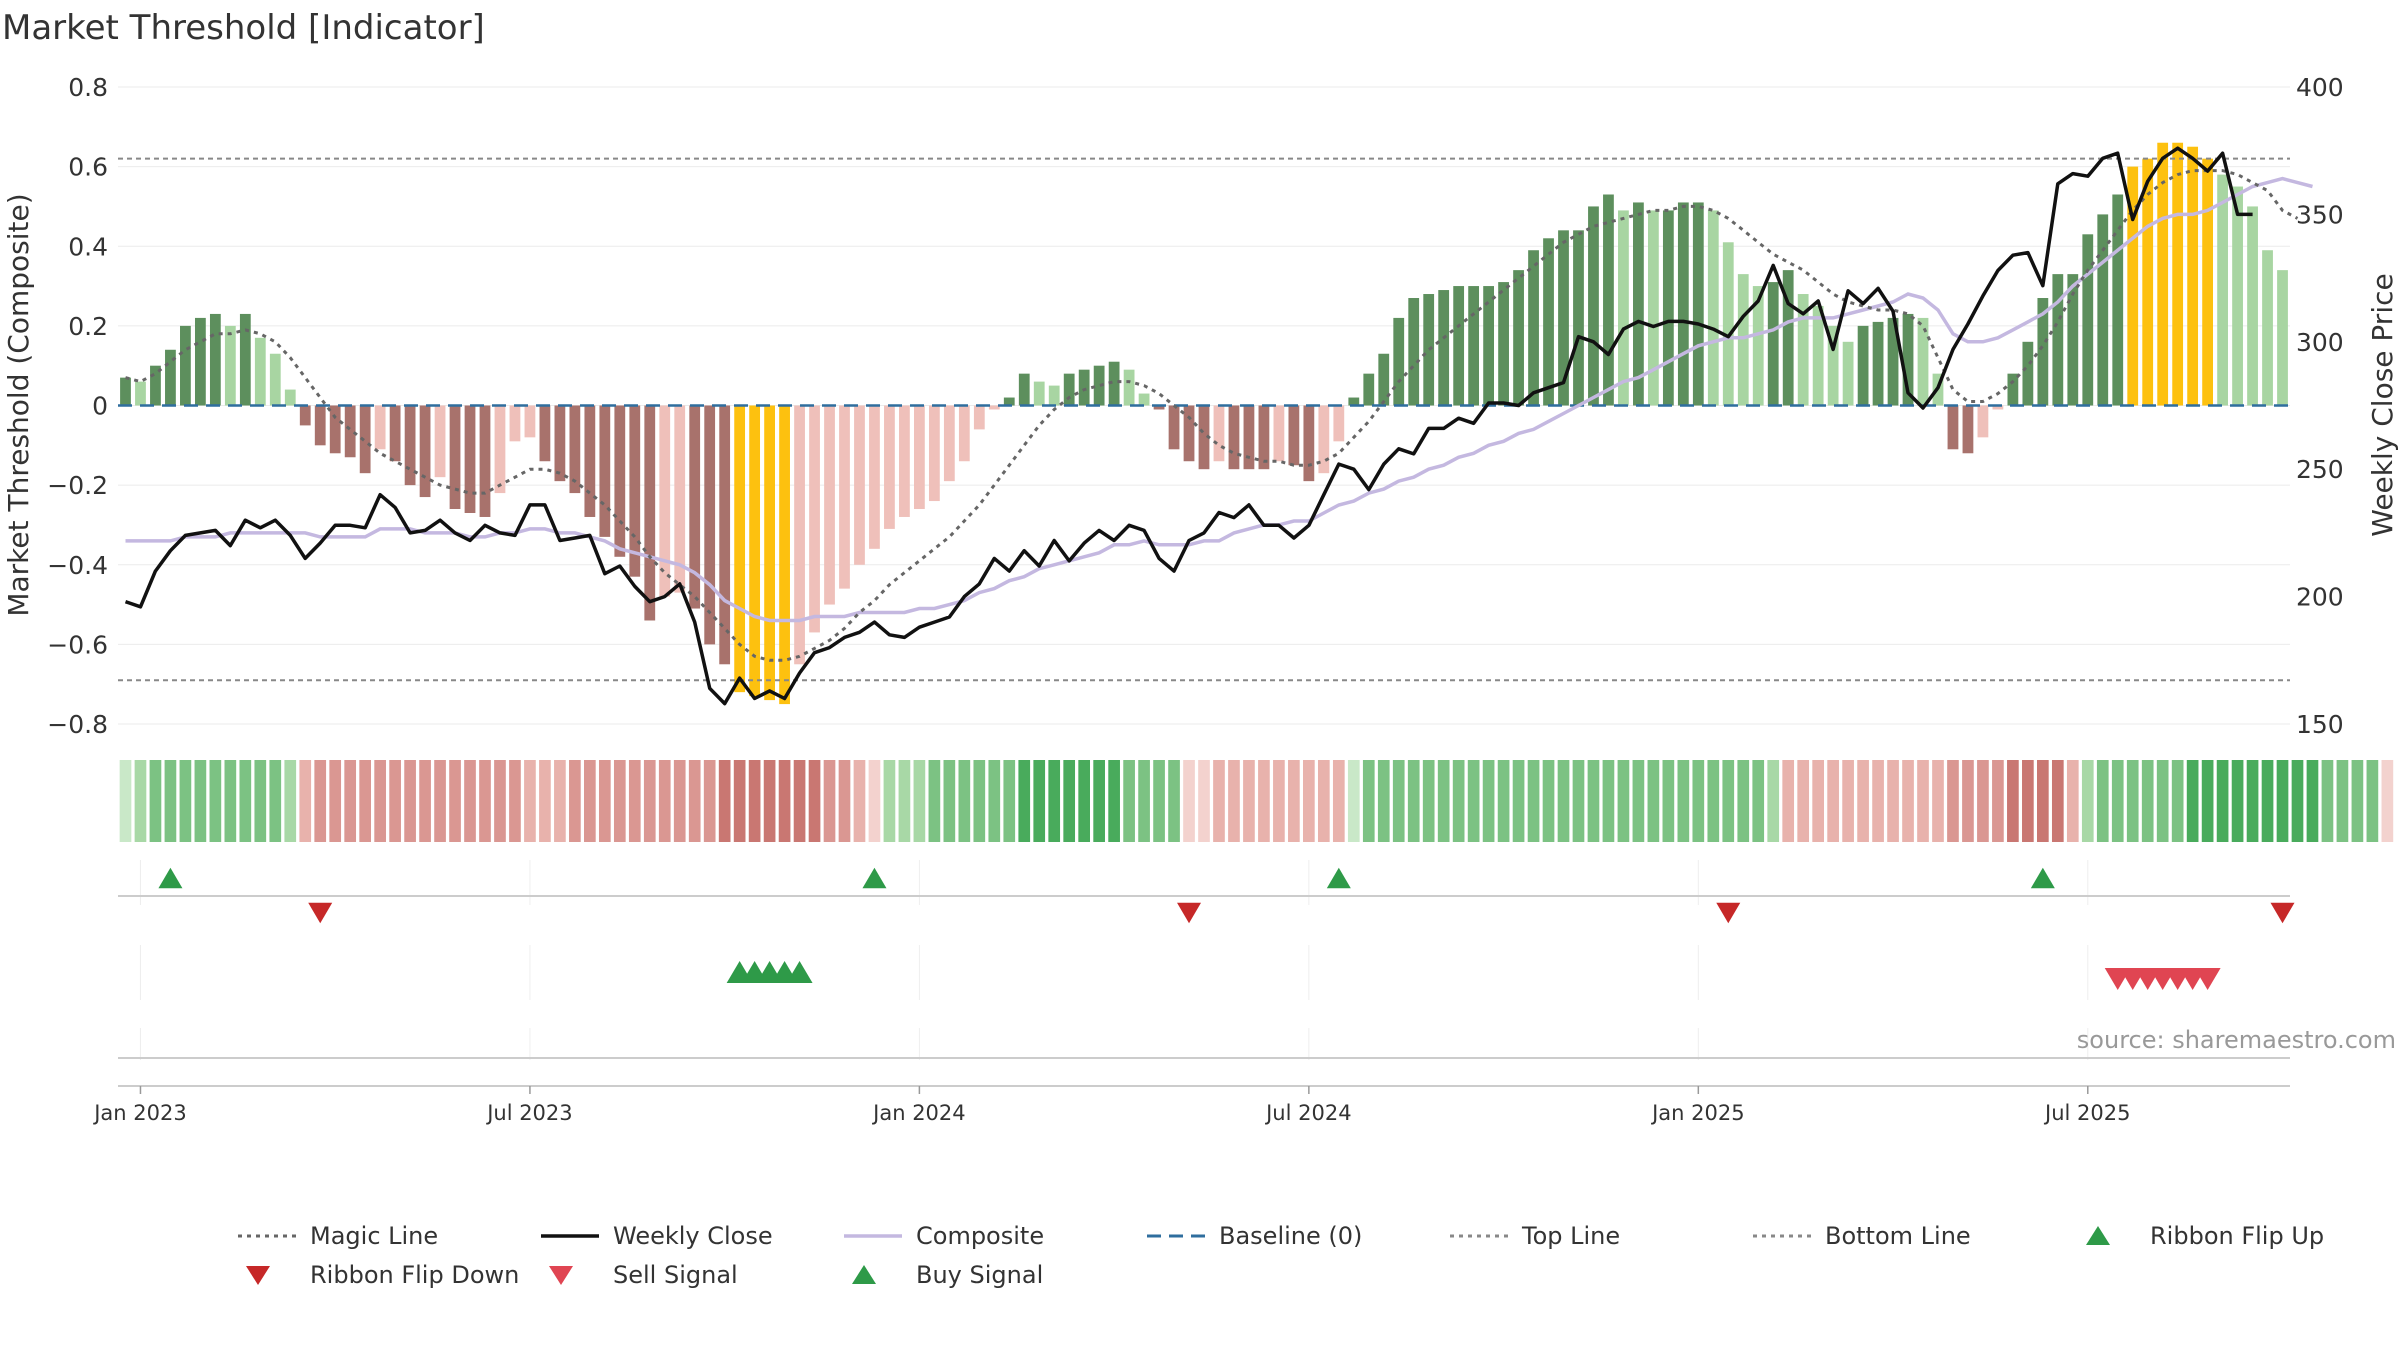  What do you see at coordinates (1206, 960) in the screenshot?
I see `signal-markers` at bounding box center [1206, 960].